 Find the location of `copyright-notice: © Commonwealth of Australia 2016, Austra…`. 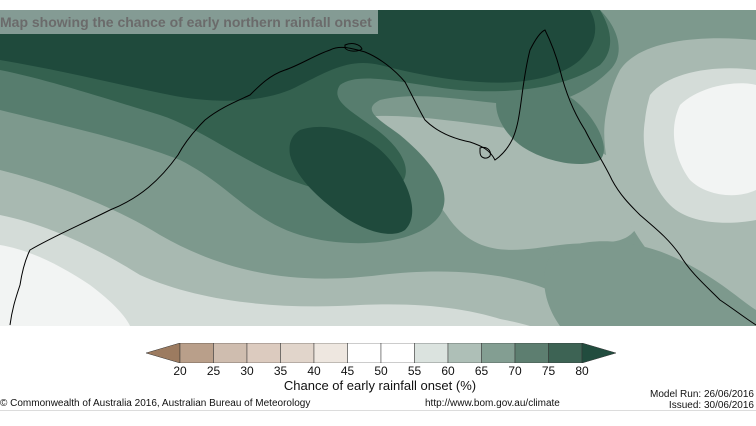

copyright-notice: © Commonwealth of Australia 2016, Austra… is located at coordinates (155, 403).